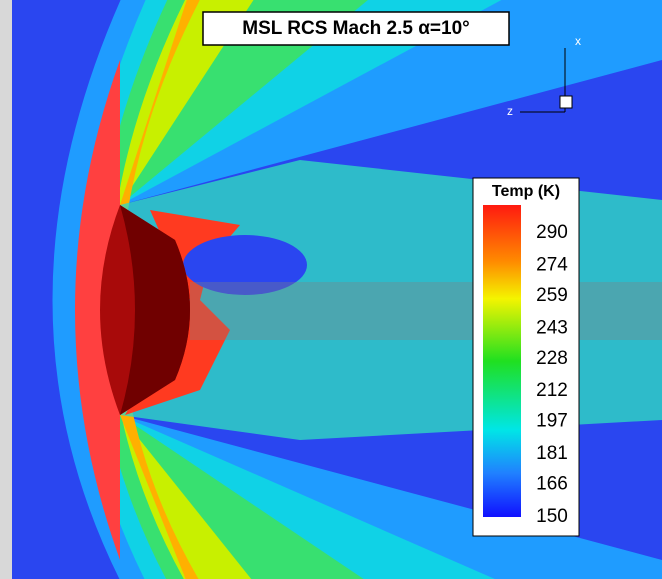  I want to click on legend-tick-label: 290, so click(552, 232).